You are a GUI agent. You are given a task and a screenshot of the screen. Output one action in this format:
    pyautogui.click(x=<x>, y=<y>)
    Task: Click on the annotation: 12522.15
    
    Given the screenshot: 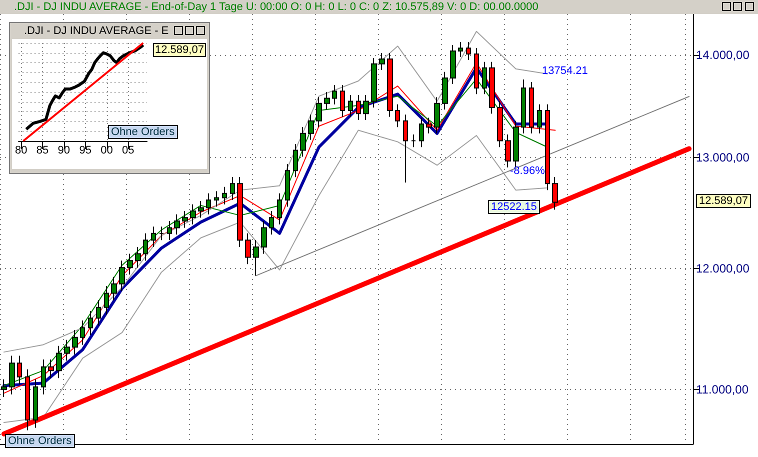 What is the action you would take?
    pyautogui.click(x=514, y=207)
    